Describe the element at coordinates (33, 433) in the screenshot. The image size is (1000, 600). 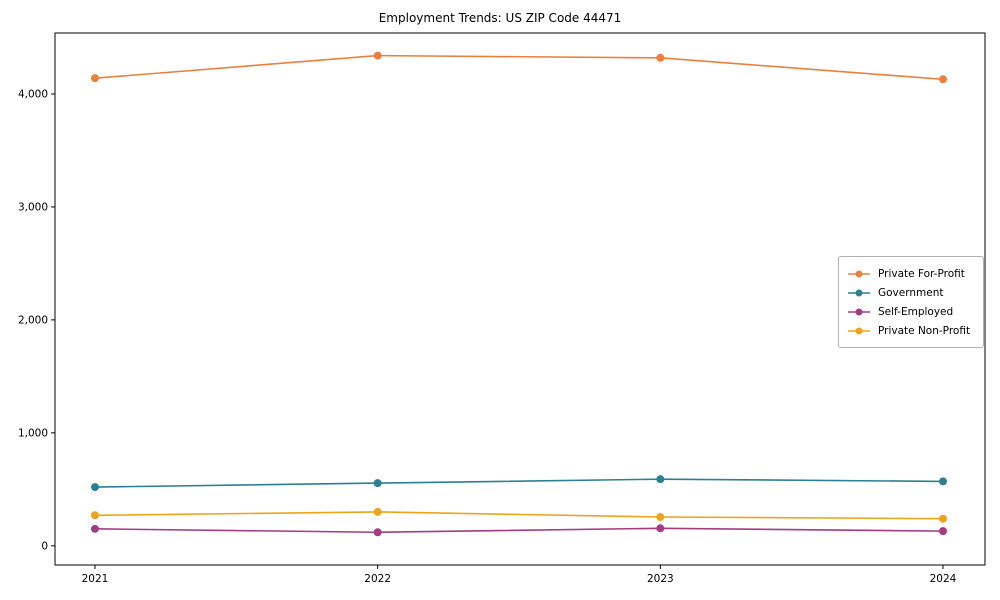
I see `svg-text: 1,000` at that location.